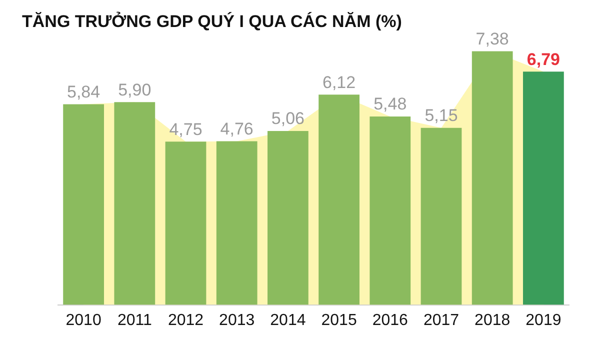 The width and height of the screenshot is (601, 344). I want to click on x-tick-label: 2014, so click(288, 320).